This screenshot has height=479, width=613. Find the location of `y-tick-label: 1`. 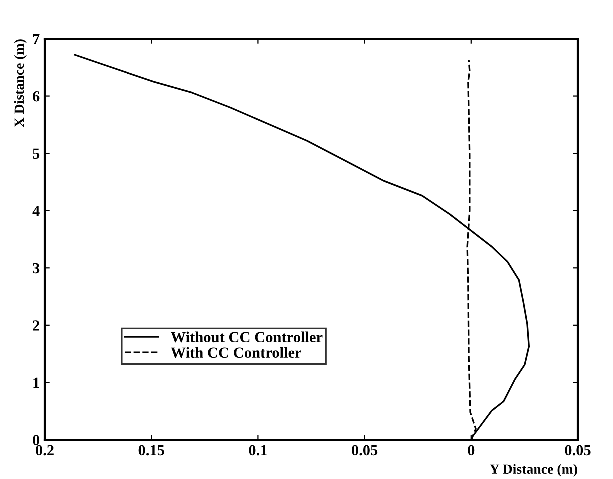

y-tick-label: 1 is located at coordinates (37, 383).